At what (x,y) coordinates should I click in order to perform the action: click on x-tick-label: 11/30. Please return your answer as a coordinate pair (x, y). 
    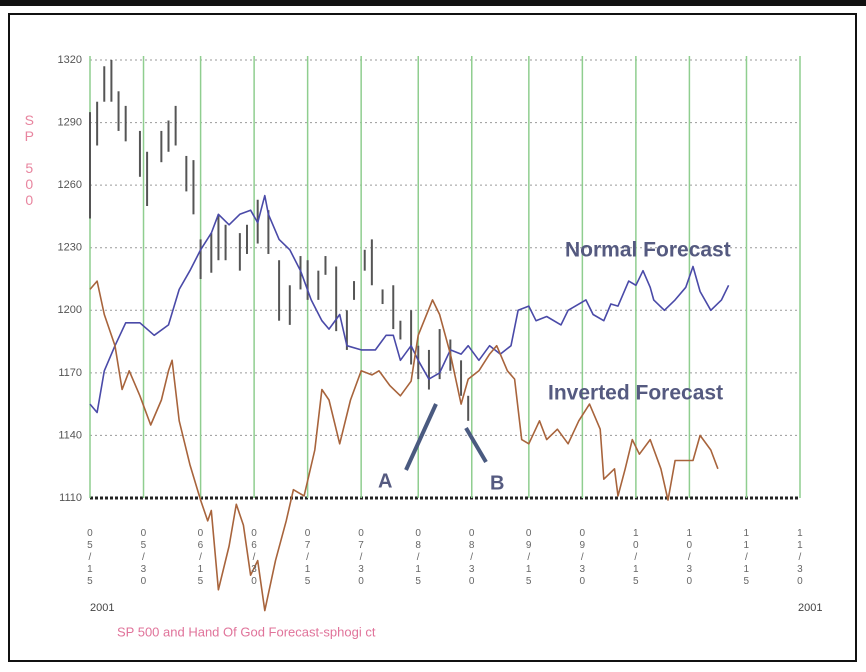
    Looking at the image, I should click on (799, 558).